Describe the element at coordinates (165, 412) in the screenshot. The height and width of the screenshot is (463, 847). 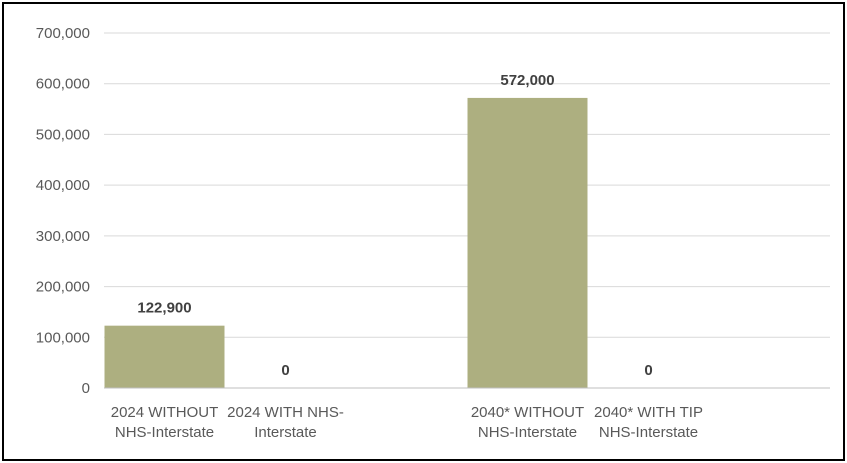
I see `x-tick-label: 2024 WITHOUT` at that location.